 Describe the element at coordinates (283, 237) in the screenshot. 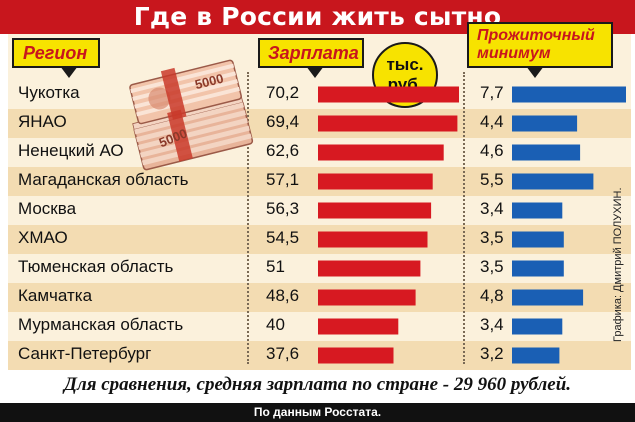

I see `salary-value: 54,5` at that location.